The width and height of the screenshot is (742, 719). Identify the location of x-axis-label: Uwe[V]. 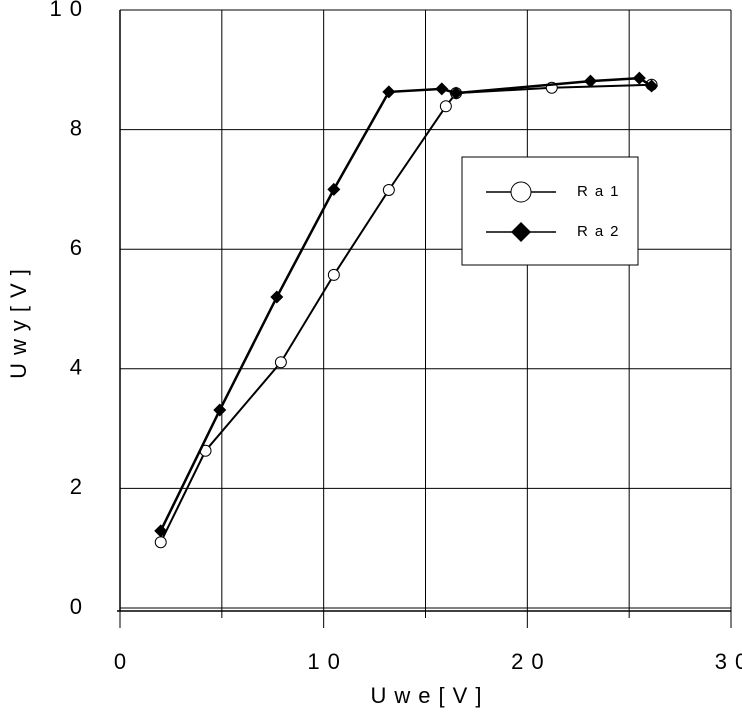
(430, 695).